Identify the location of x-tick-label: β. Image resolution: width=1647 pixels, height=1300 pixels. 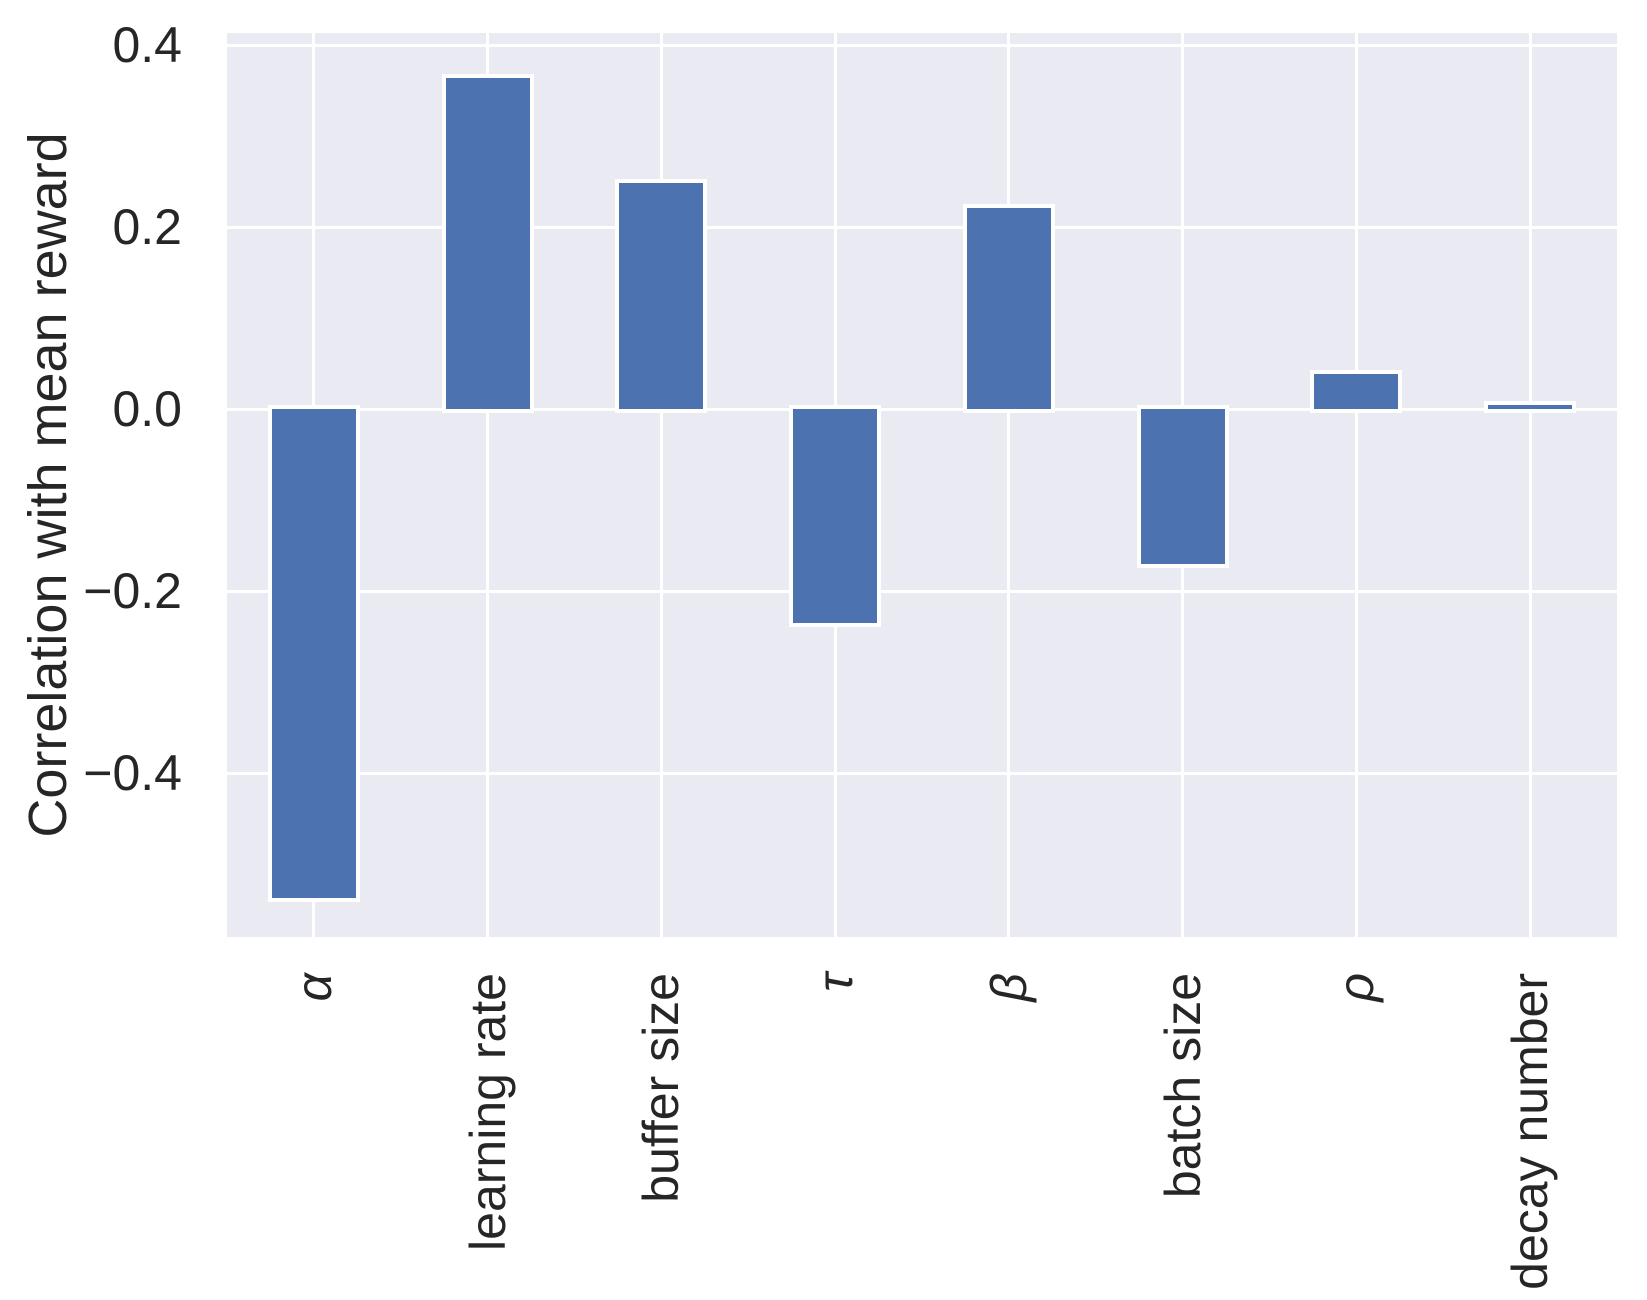
(1008, 987).